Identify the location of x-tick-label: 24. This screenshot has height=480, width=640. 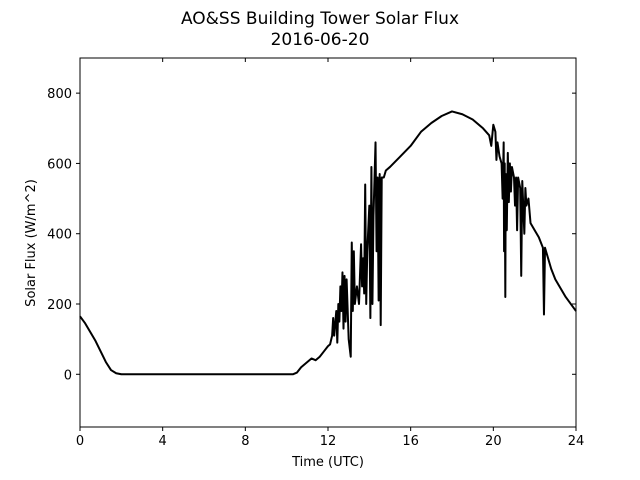
(576, 441).